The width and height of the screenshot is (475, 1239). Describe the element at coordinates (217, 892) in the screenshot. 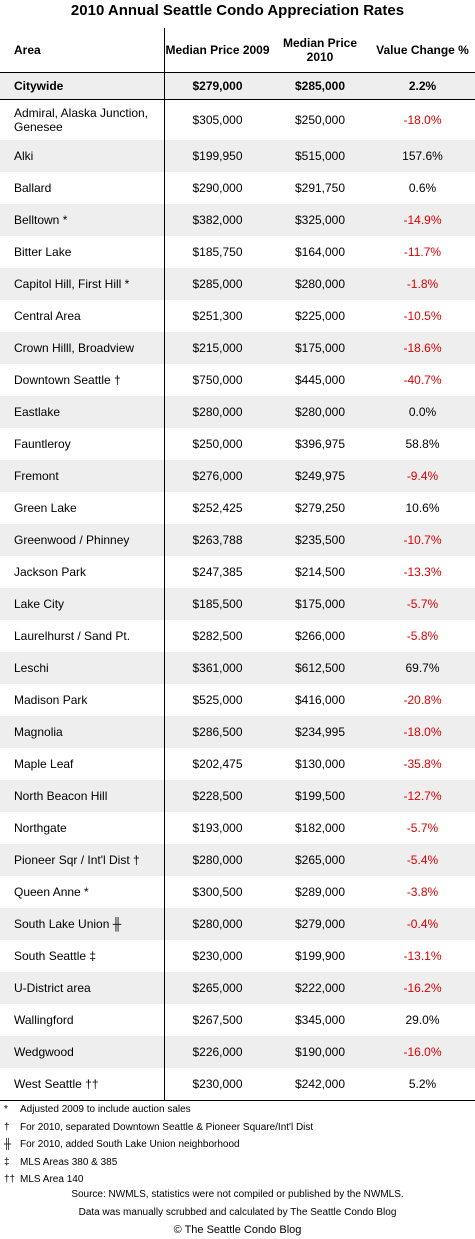

I see `cell: $300,500` at that location.